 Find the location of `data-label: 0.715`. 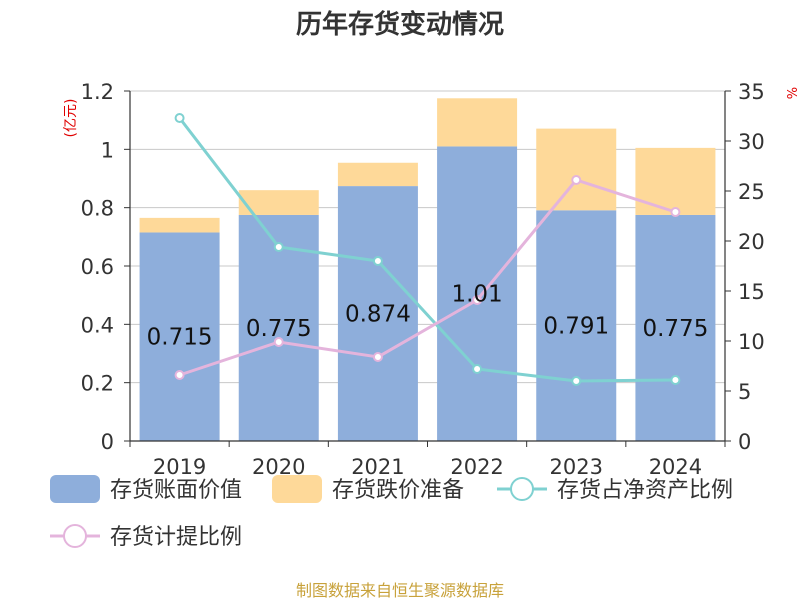

data-label: 0.715 is located at coordinates (180, 338).